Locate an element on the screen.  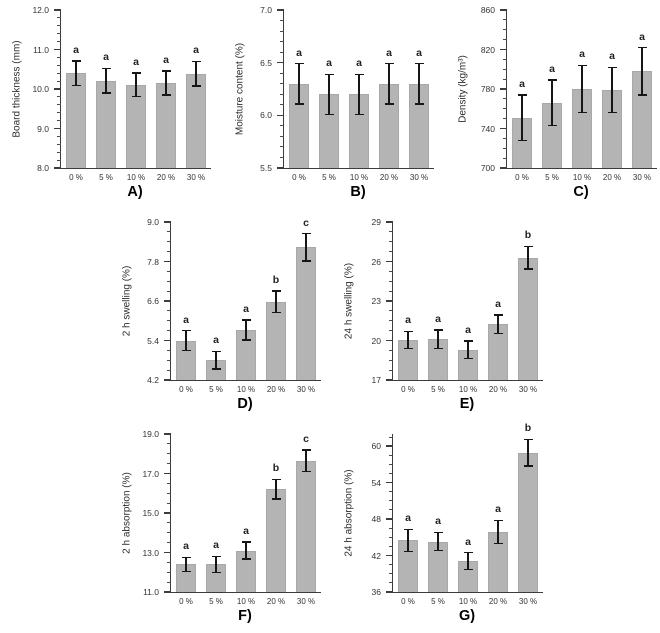
y-tick-label: 7.8 is located at coordinates (153, 261).